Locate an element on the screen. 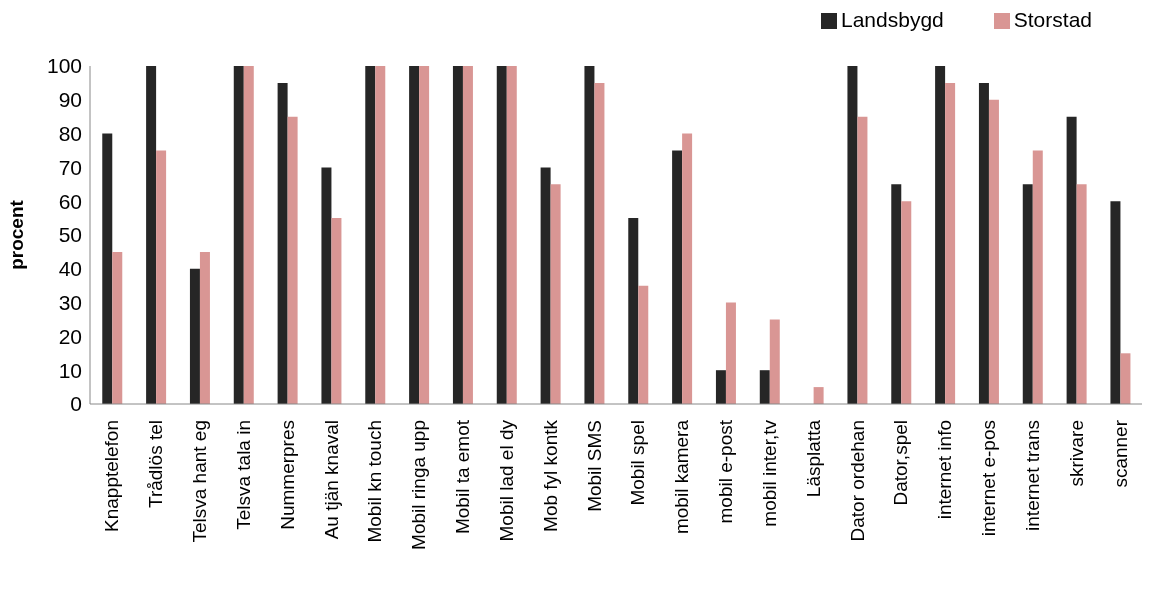  x-tick-label: internet info is located at coordinates (945, 470).